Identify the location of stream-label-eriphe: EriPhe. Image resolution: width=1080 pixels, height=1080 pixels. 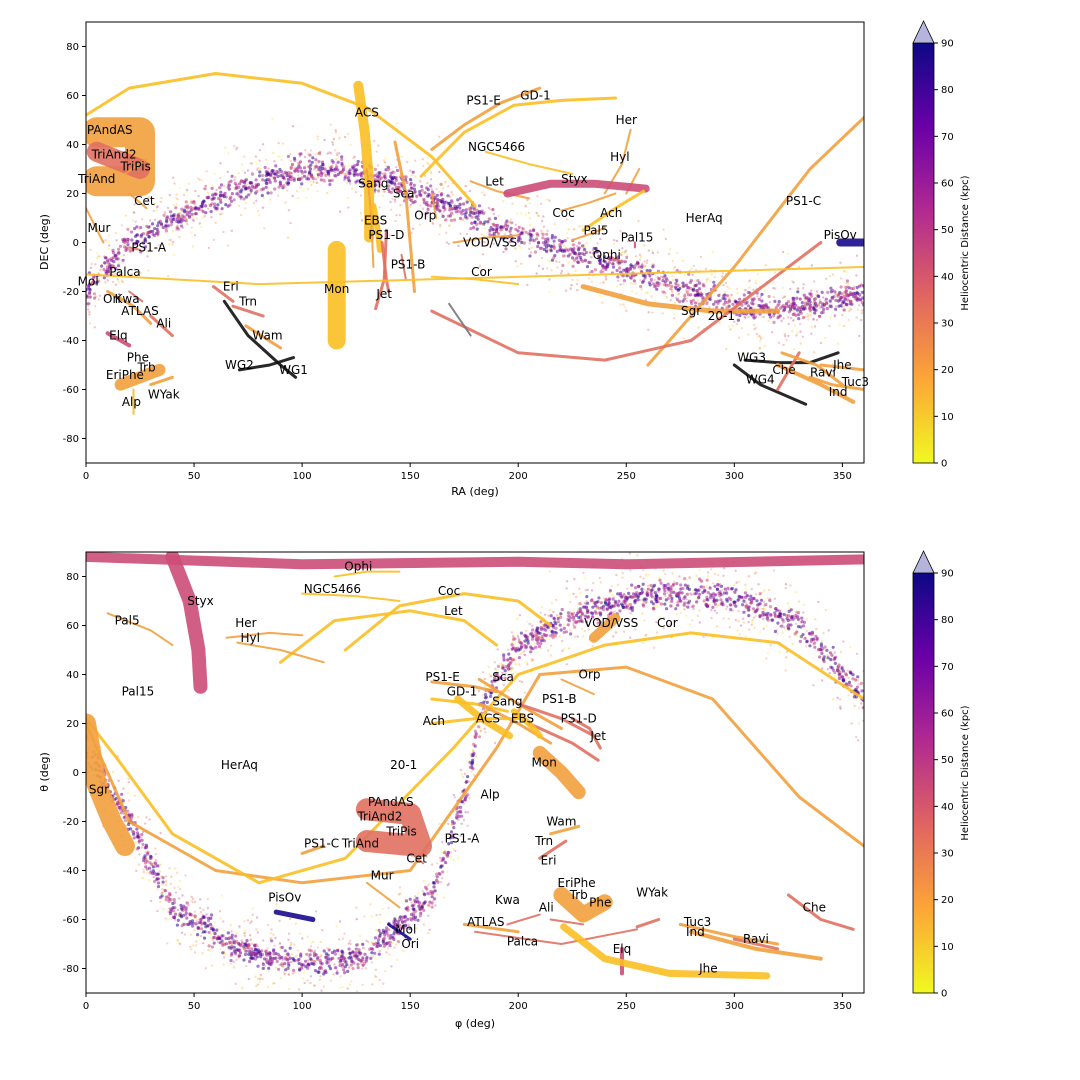
(125, 375).